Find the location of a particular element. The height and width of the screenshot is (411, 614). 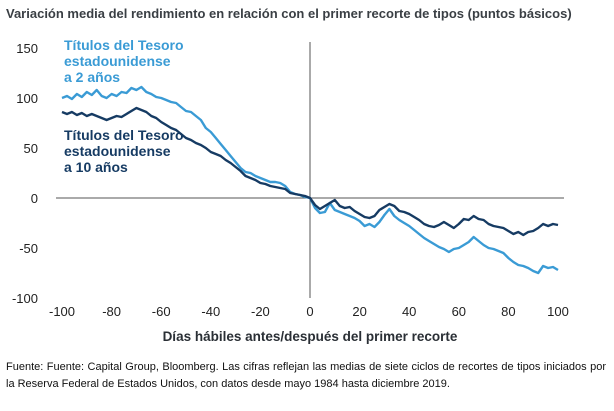

y-tick-label: -50 is located at coordinates (28, 248).